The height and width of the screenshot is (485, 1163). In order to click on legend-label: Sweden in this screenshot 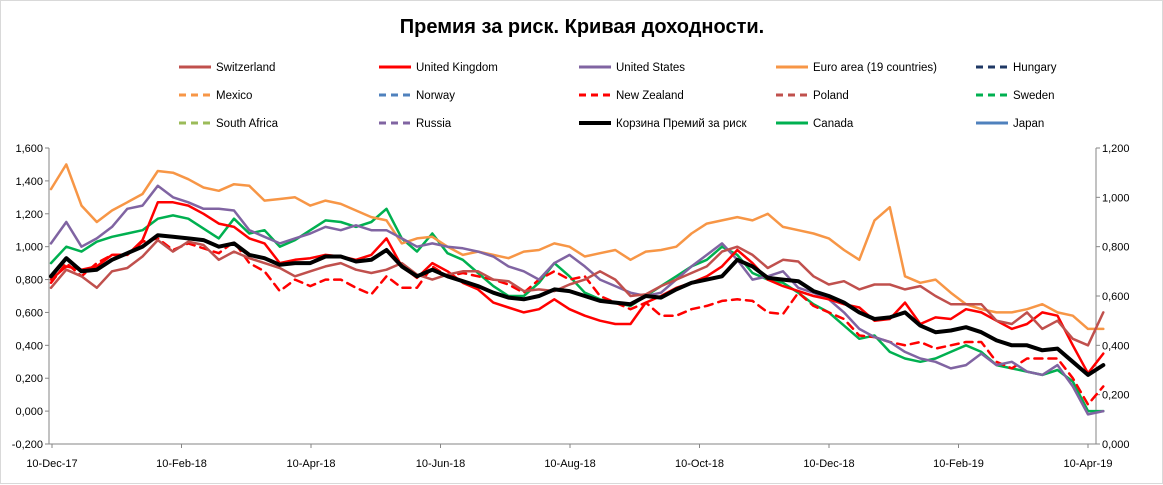, I will do `click(1034, 96)`.